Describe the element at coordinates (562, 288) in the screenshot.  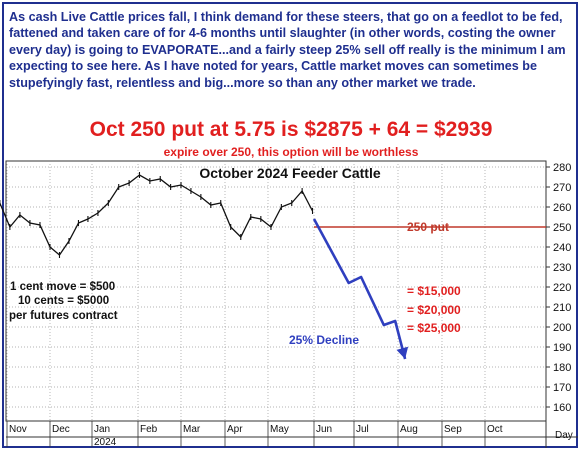
I see `y-tick-label: 220` at that location.